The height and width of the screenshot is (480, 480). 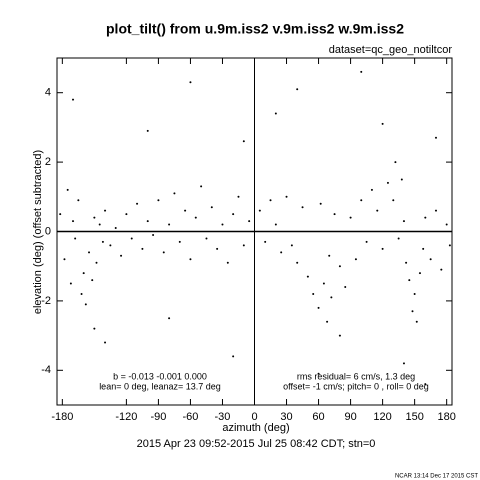 I want to click on x-tick-label: 60, so click(x=318, y=417).